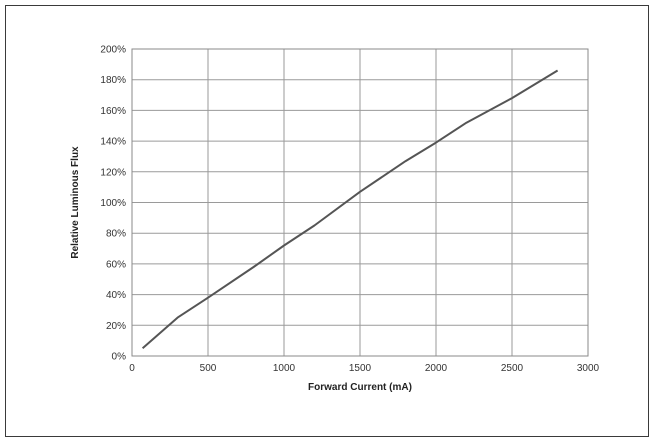 This screenshot has height=437, width=656. Describe the element at coordinates (116, 234) in the screenshot. I see `y-tick-label: 80%` at that location.